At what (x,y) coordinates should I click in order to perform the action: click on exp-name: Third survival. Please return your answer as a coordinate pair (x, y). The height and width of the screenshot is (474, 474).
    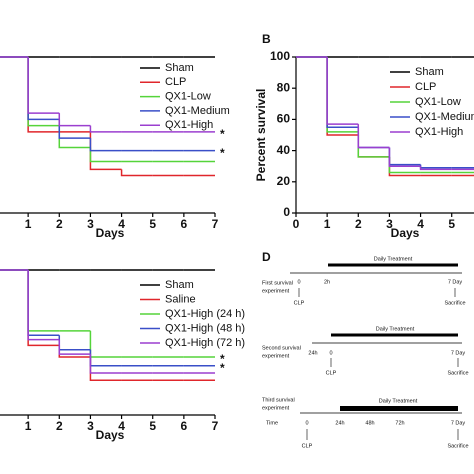
    Looking at the image, I should click on (278, 400).